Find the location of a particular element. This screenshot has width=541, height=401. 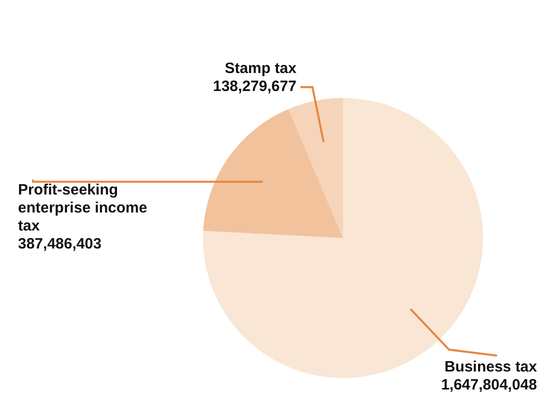

slice-label: Business tax is located at coordinates (491, 367).